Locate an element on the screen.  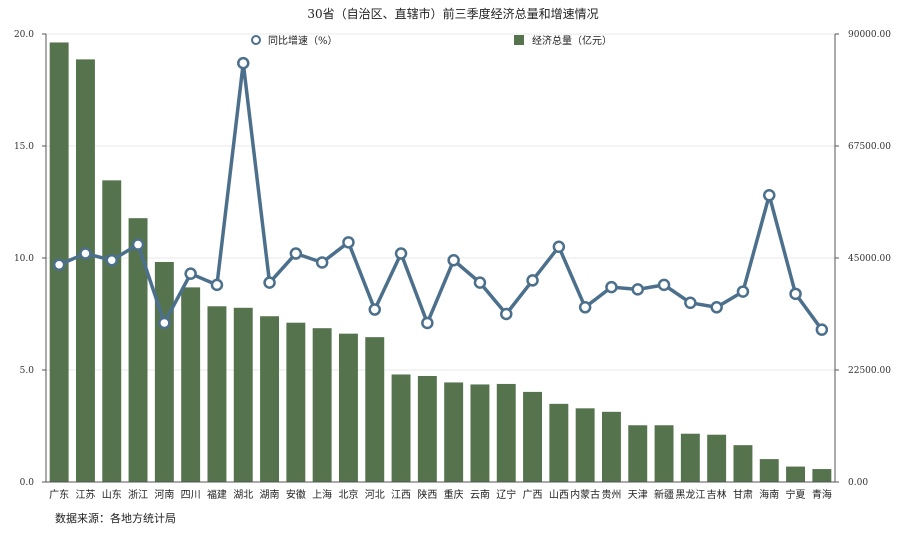
y-left-tick-label: 15.0 is located at coordinates (24, 147).